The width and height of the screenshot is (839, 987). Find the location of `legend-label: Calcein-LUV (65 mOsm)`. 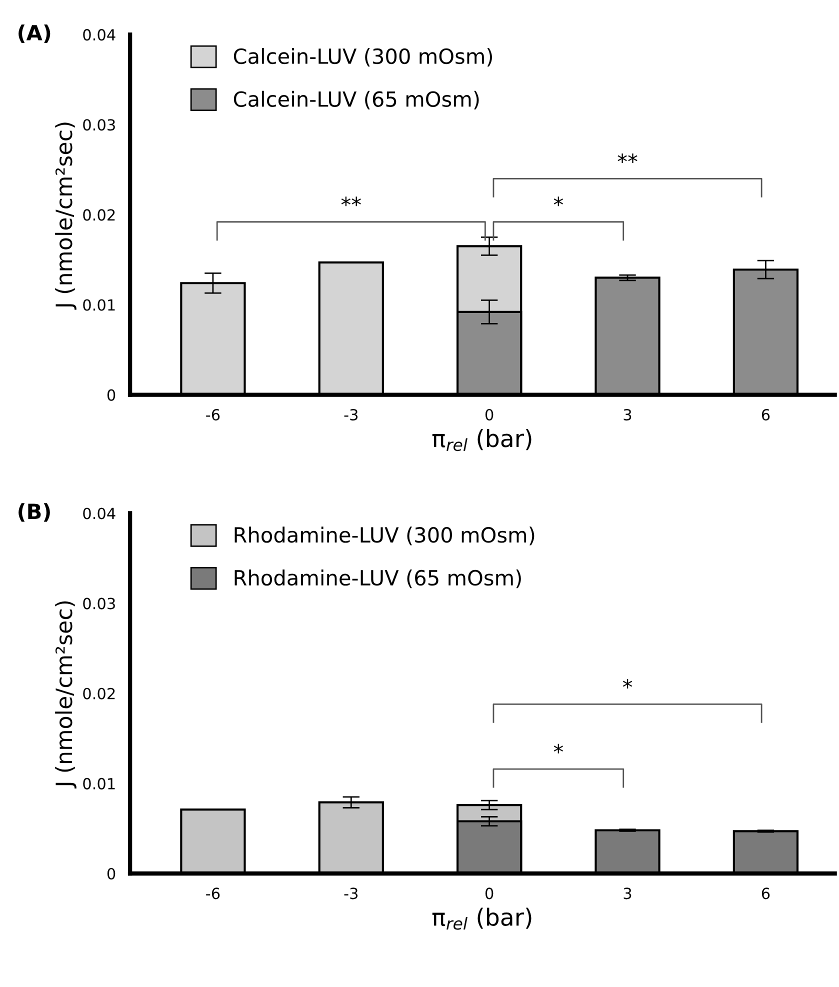

legend-label: Calcein-LUV (65 mOsm) is located at coordinates (356, 100).